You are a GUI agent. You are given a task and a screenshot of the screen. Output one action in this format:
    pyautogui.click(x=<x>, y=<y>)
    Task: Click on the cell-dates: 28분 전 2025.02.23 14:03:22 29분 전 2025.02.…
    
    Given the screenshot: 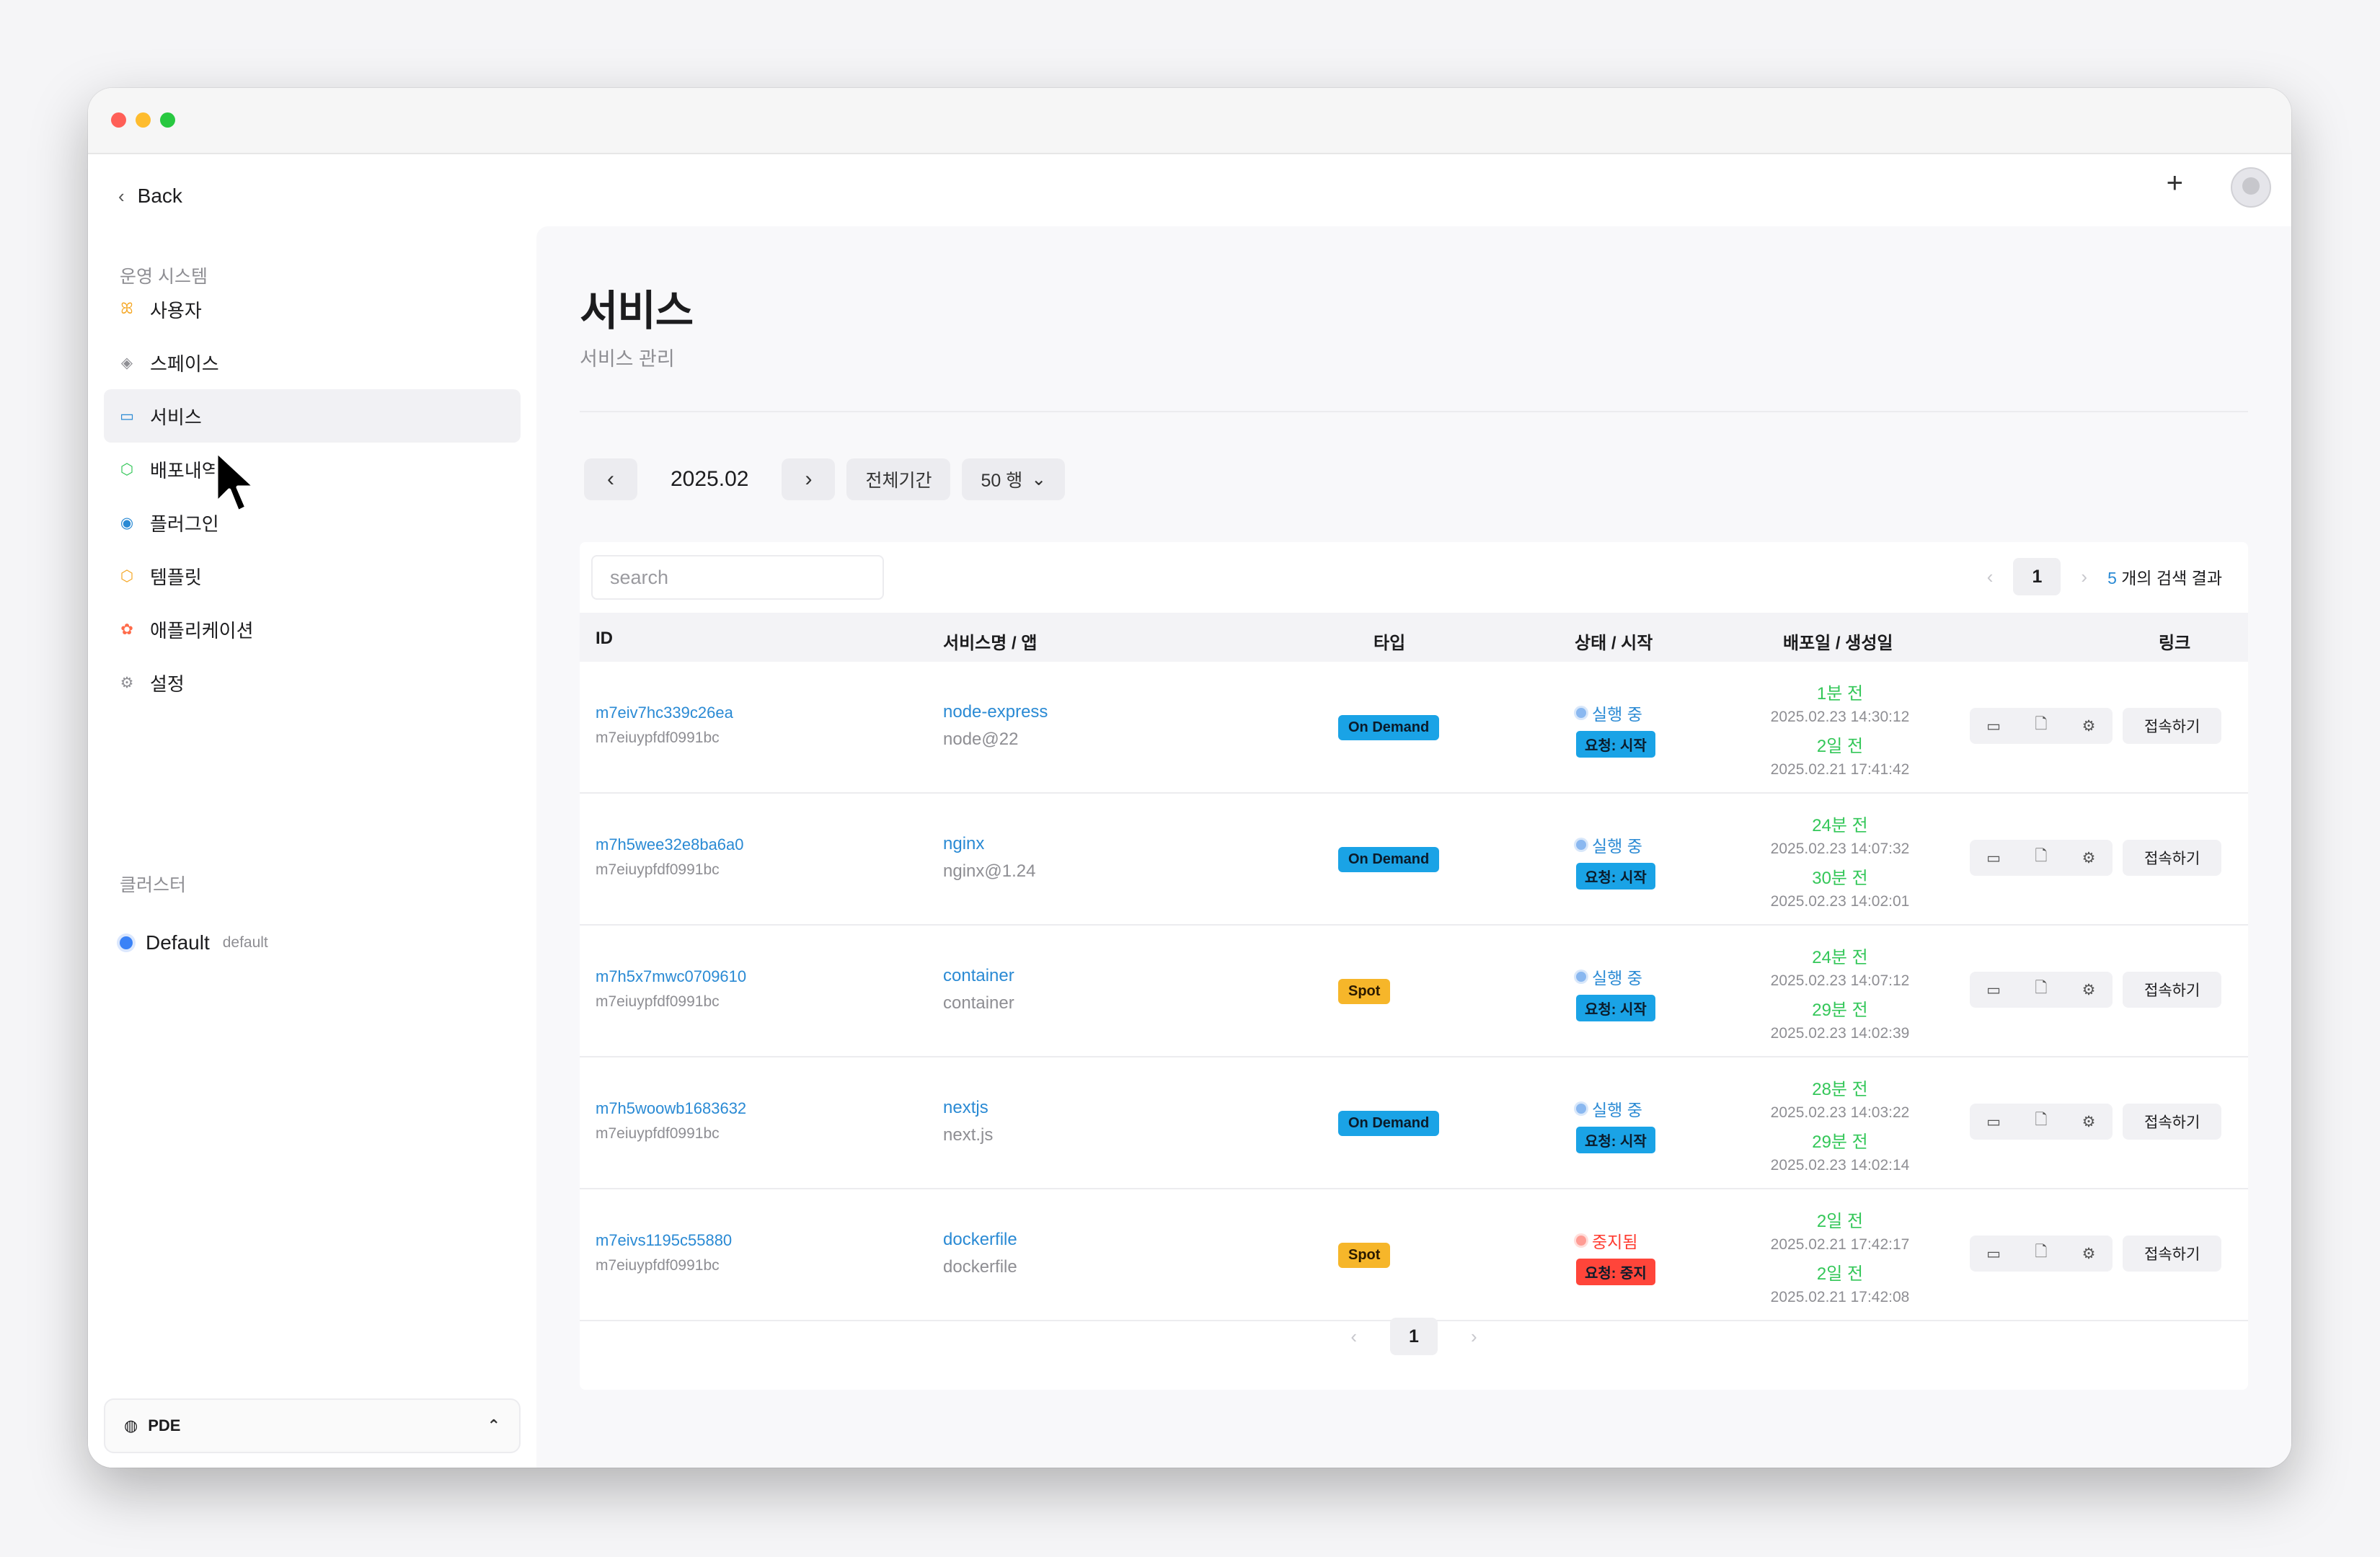 What is the action you would take?
    pyautogui.click(x=1840, y=1127)
    